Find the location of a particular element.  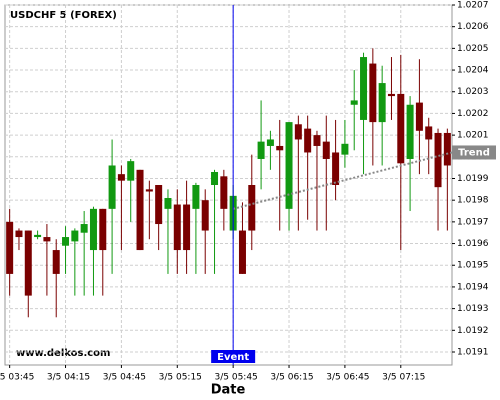

y-tick-label: 1.0206 is located at coordinates (473, 27).